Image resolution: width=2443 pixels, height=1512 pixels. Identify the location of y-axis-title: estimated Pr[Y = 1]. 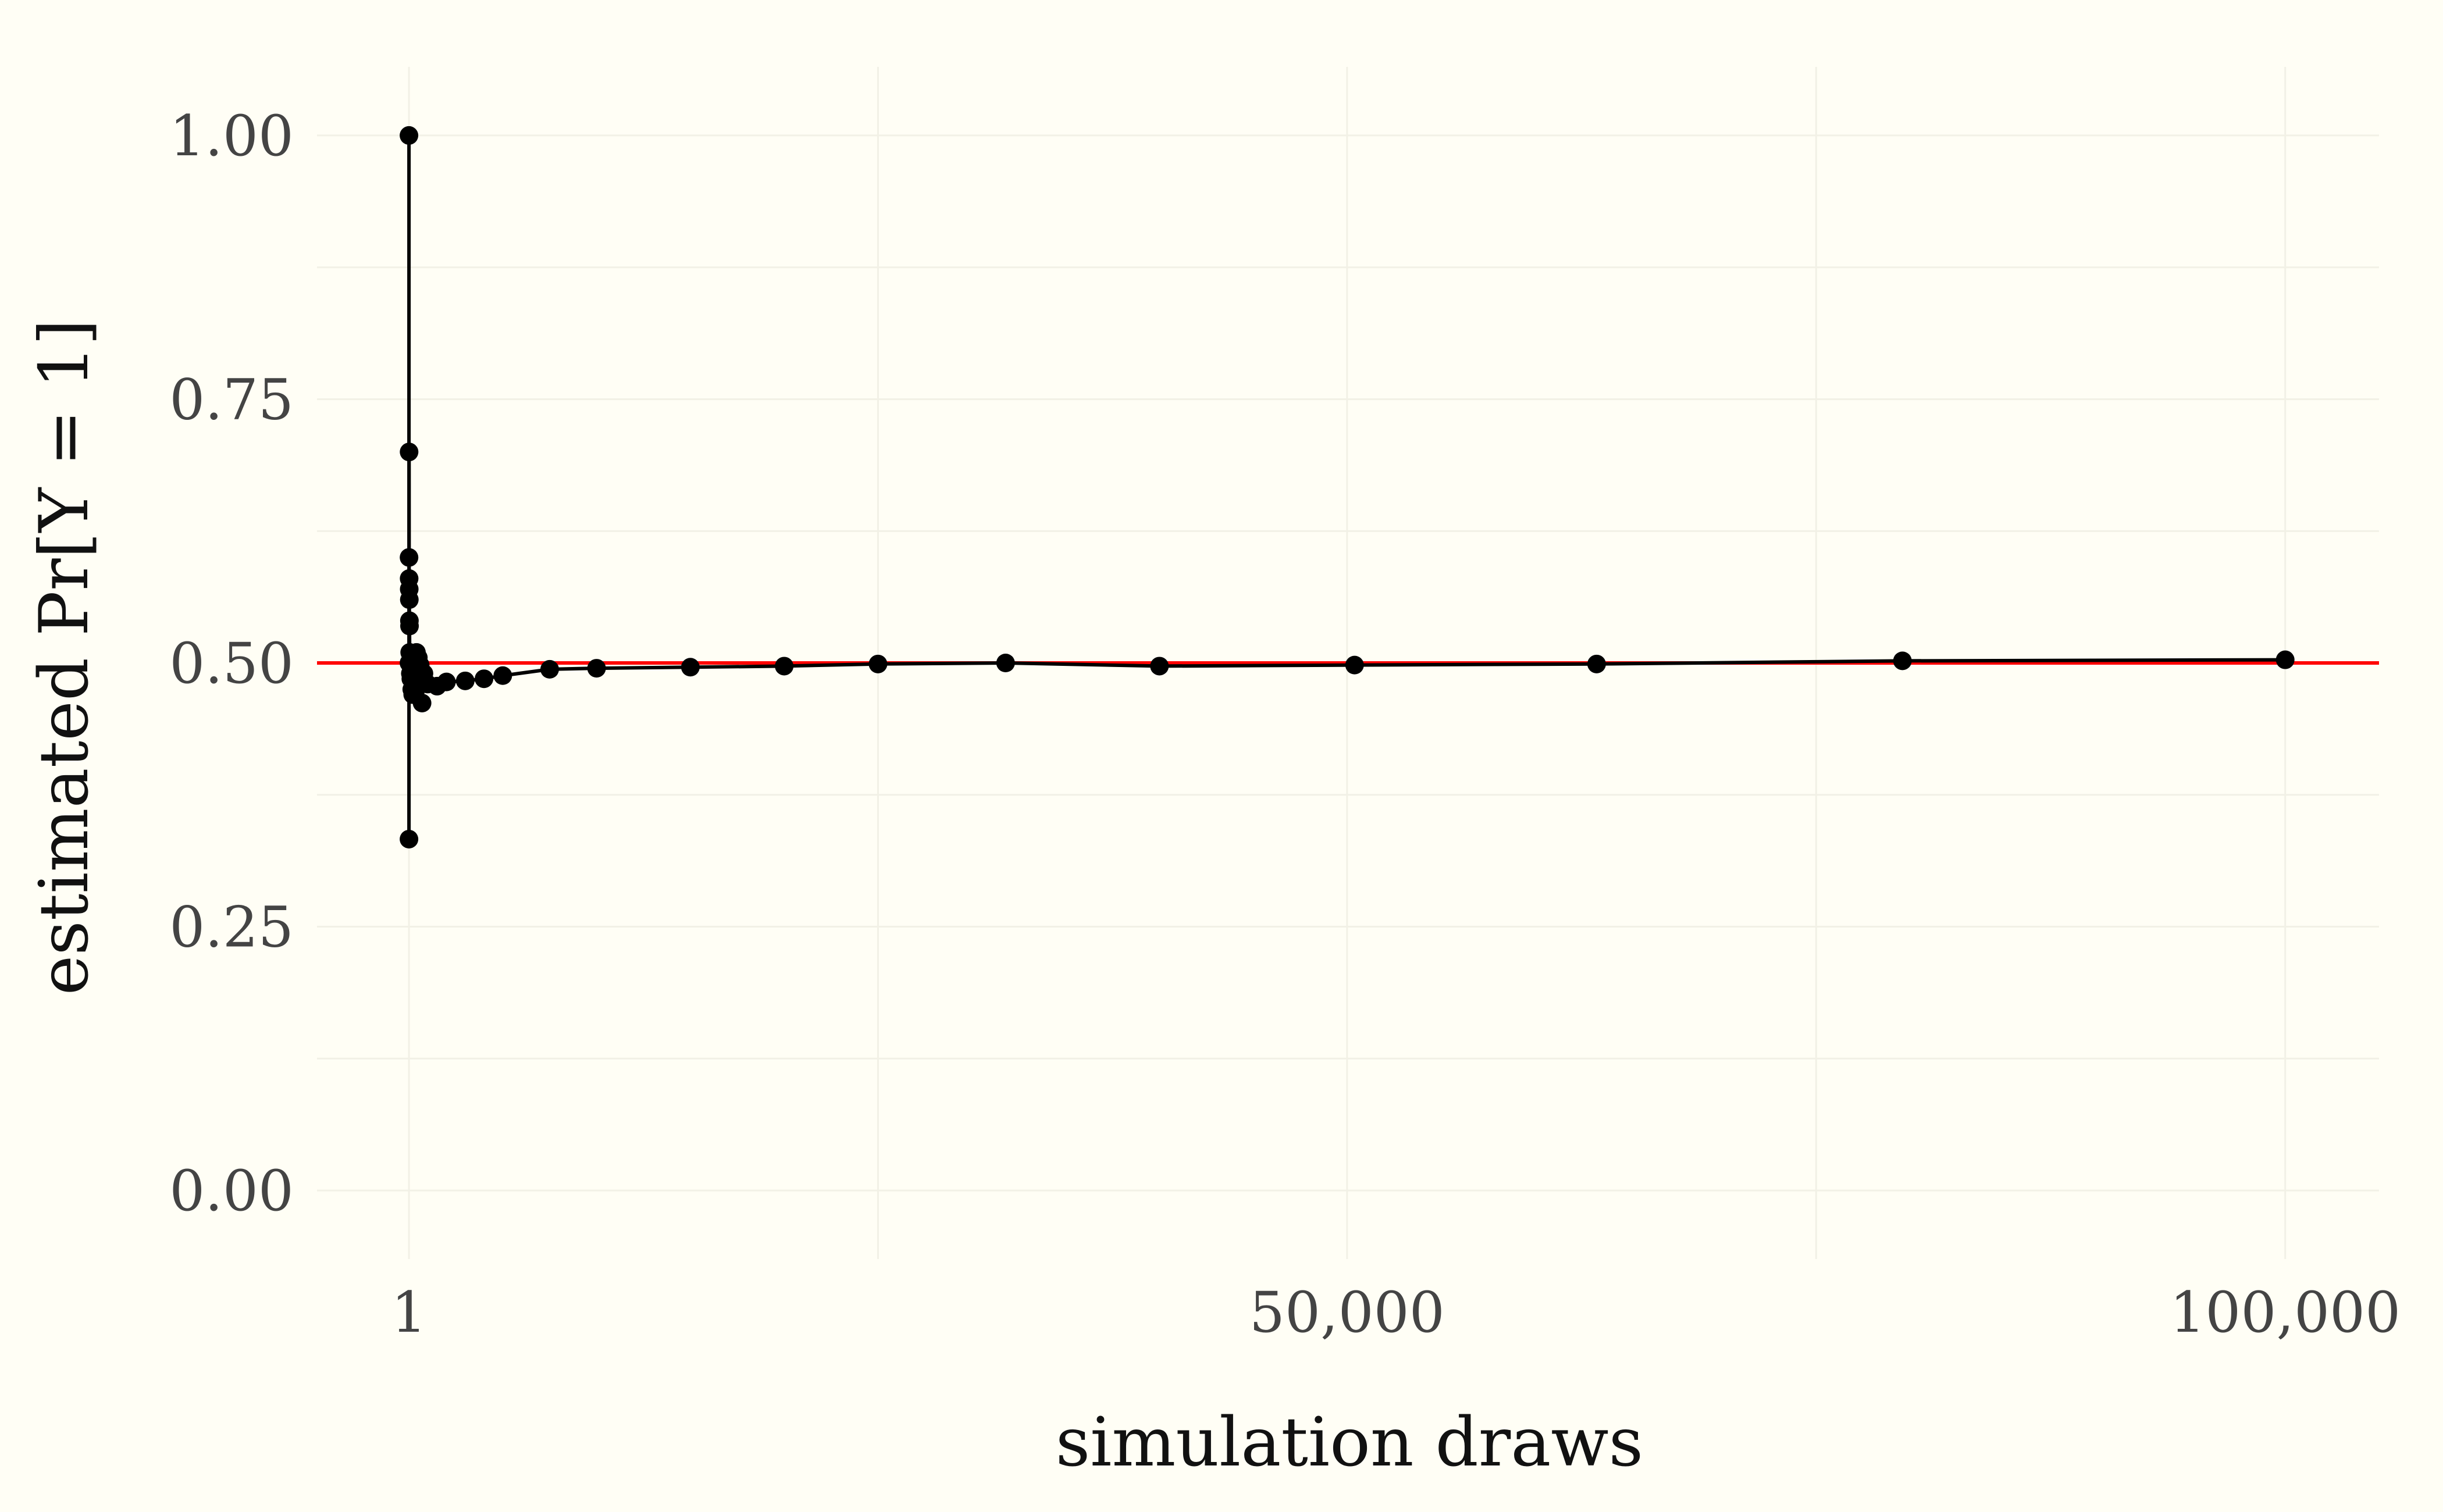
(64, 657).